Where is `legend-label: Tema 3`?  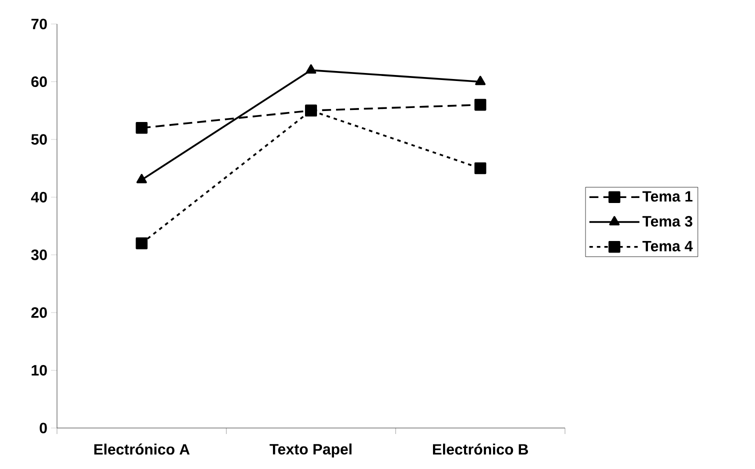 legend-label: Tema 3 is located at coordinates (667, 221).